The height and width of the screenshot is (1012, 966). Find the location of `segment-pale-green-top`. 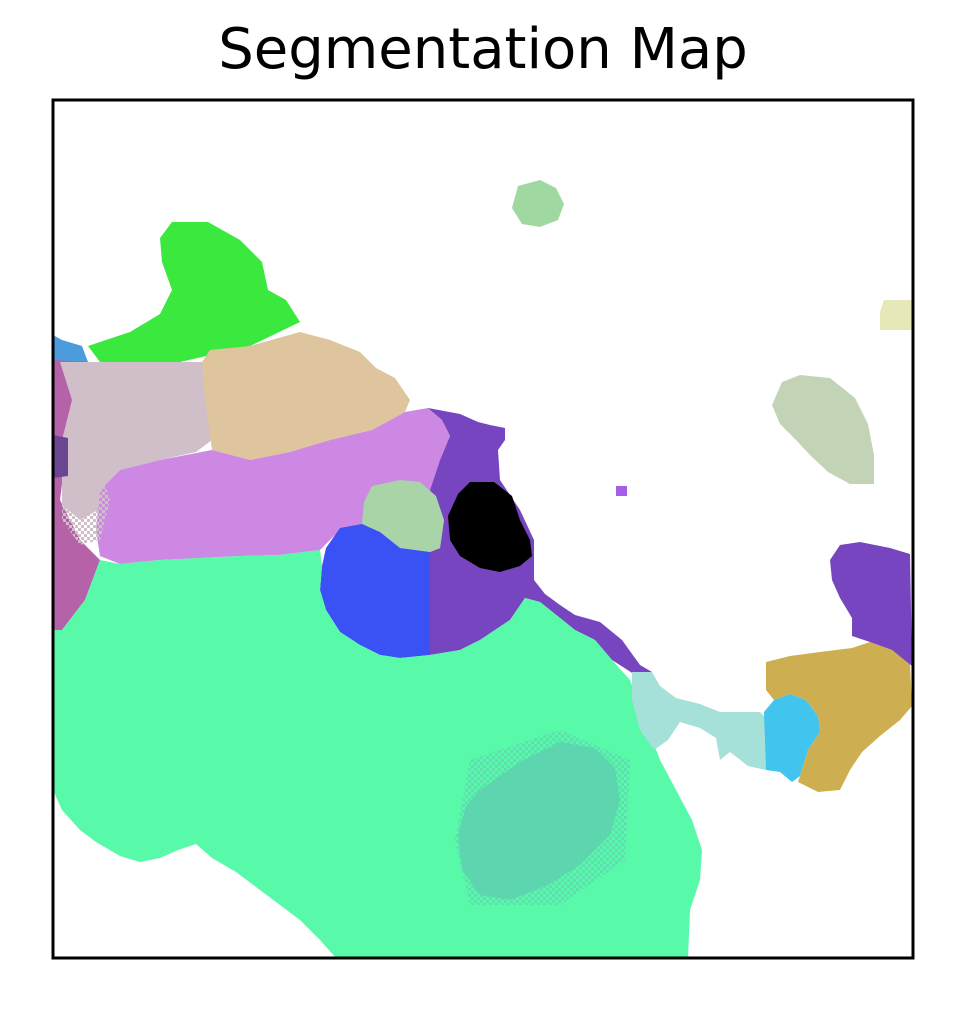

segment-pale-green-top is located at coordinates (538, 203).